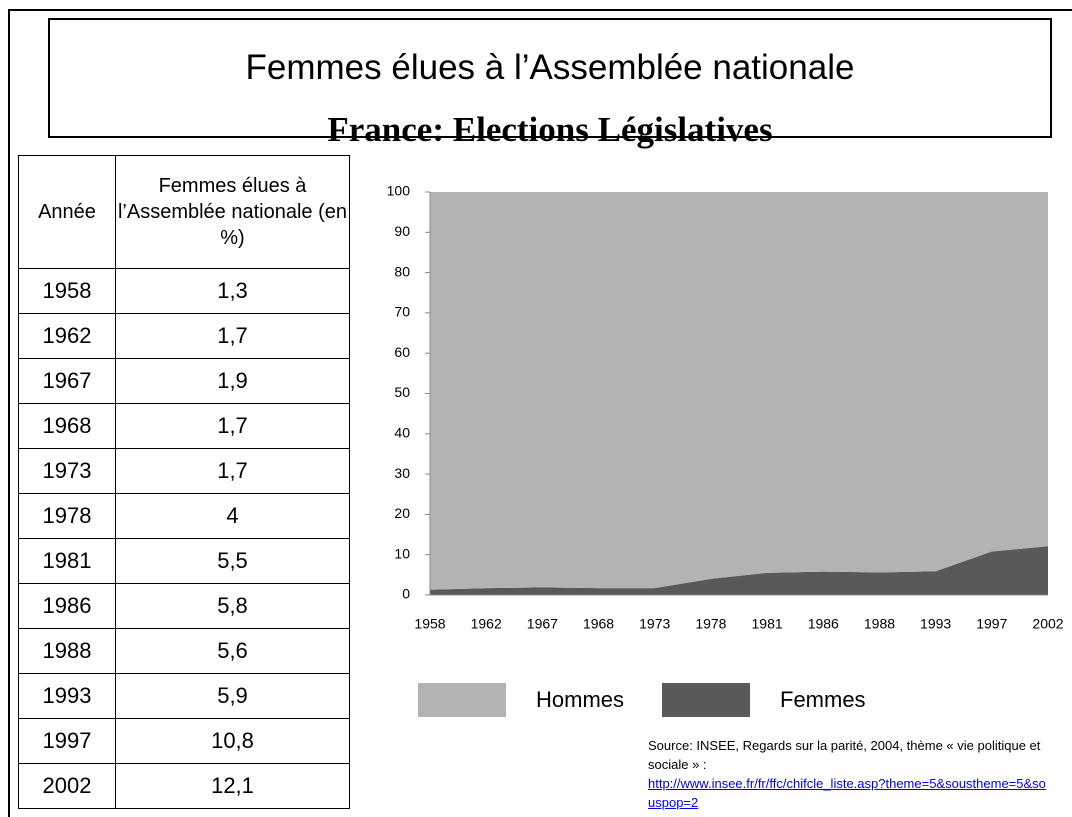 The image size is (1072, 817). I want to click on table-cell: 12,1, so click(232, 786).